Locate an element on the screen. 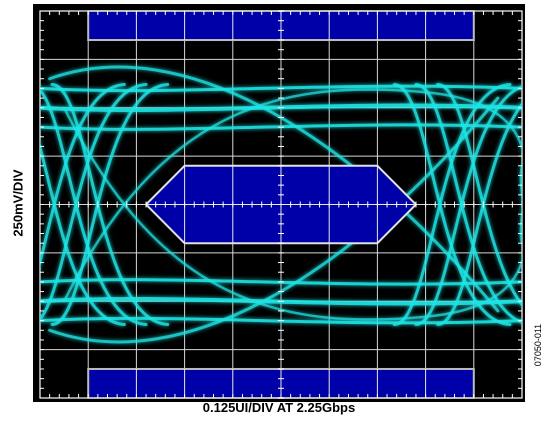  figure-code: 07050-011 is located at coordinates (538, 345).